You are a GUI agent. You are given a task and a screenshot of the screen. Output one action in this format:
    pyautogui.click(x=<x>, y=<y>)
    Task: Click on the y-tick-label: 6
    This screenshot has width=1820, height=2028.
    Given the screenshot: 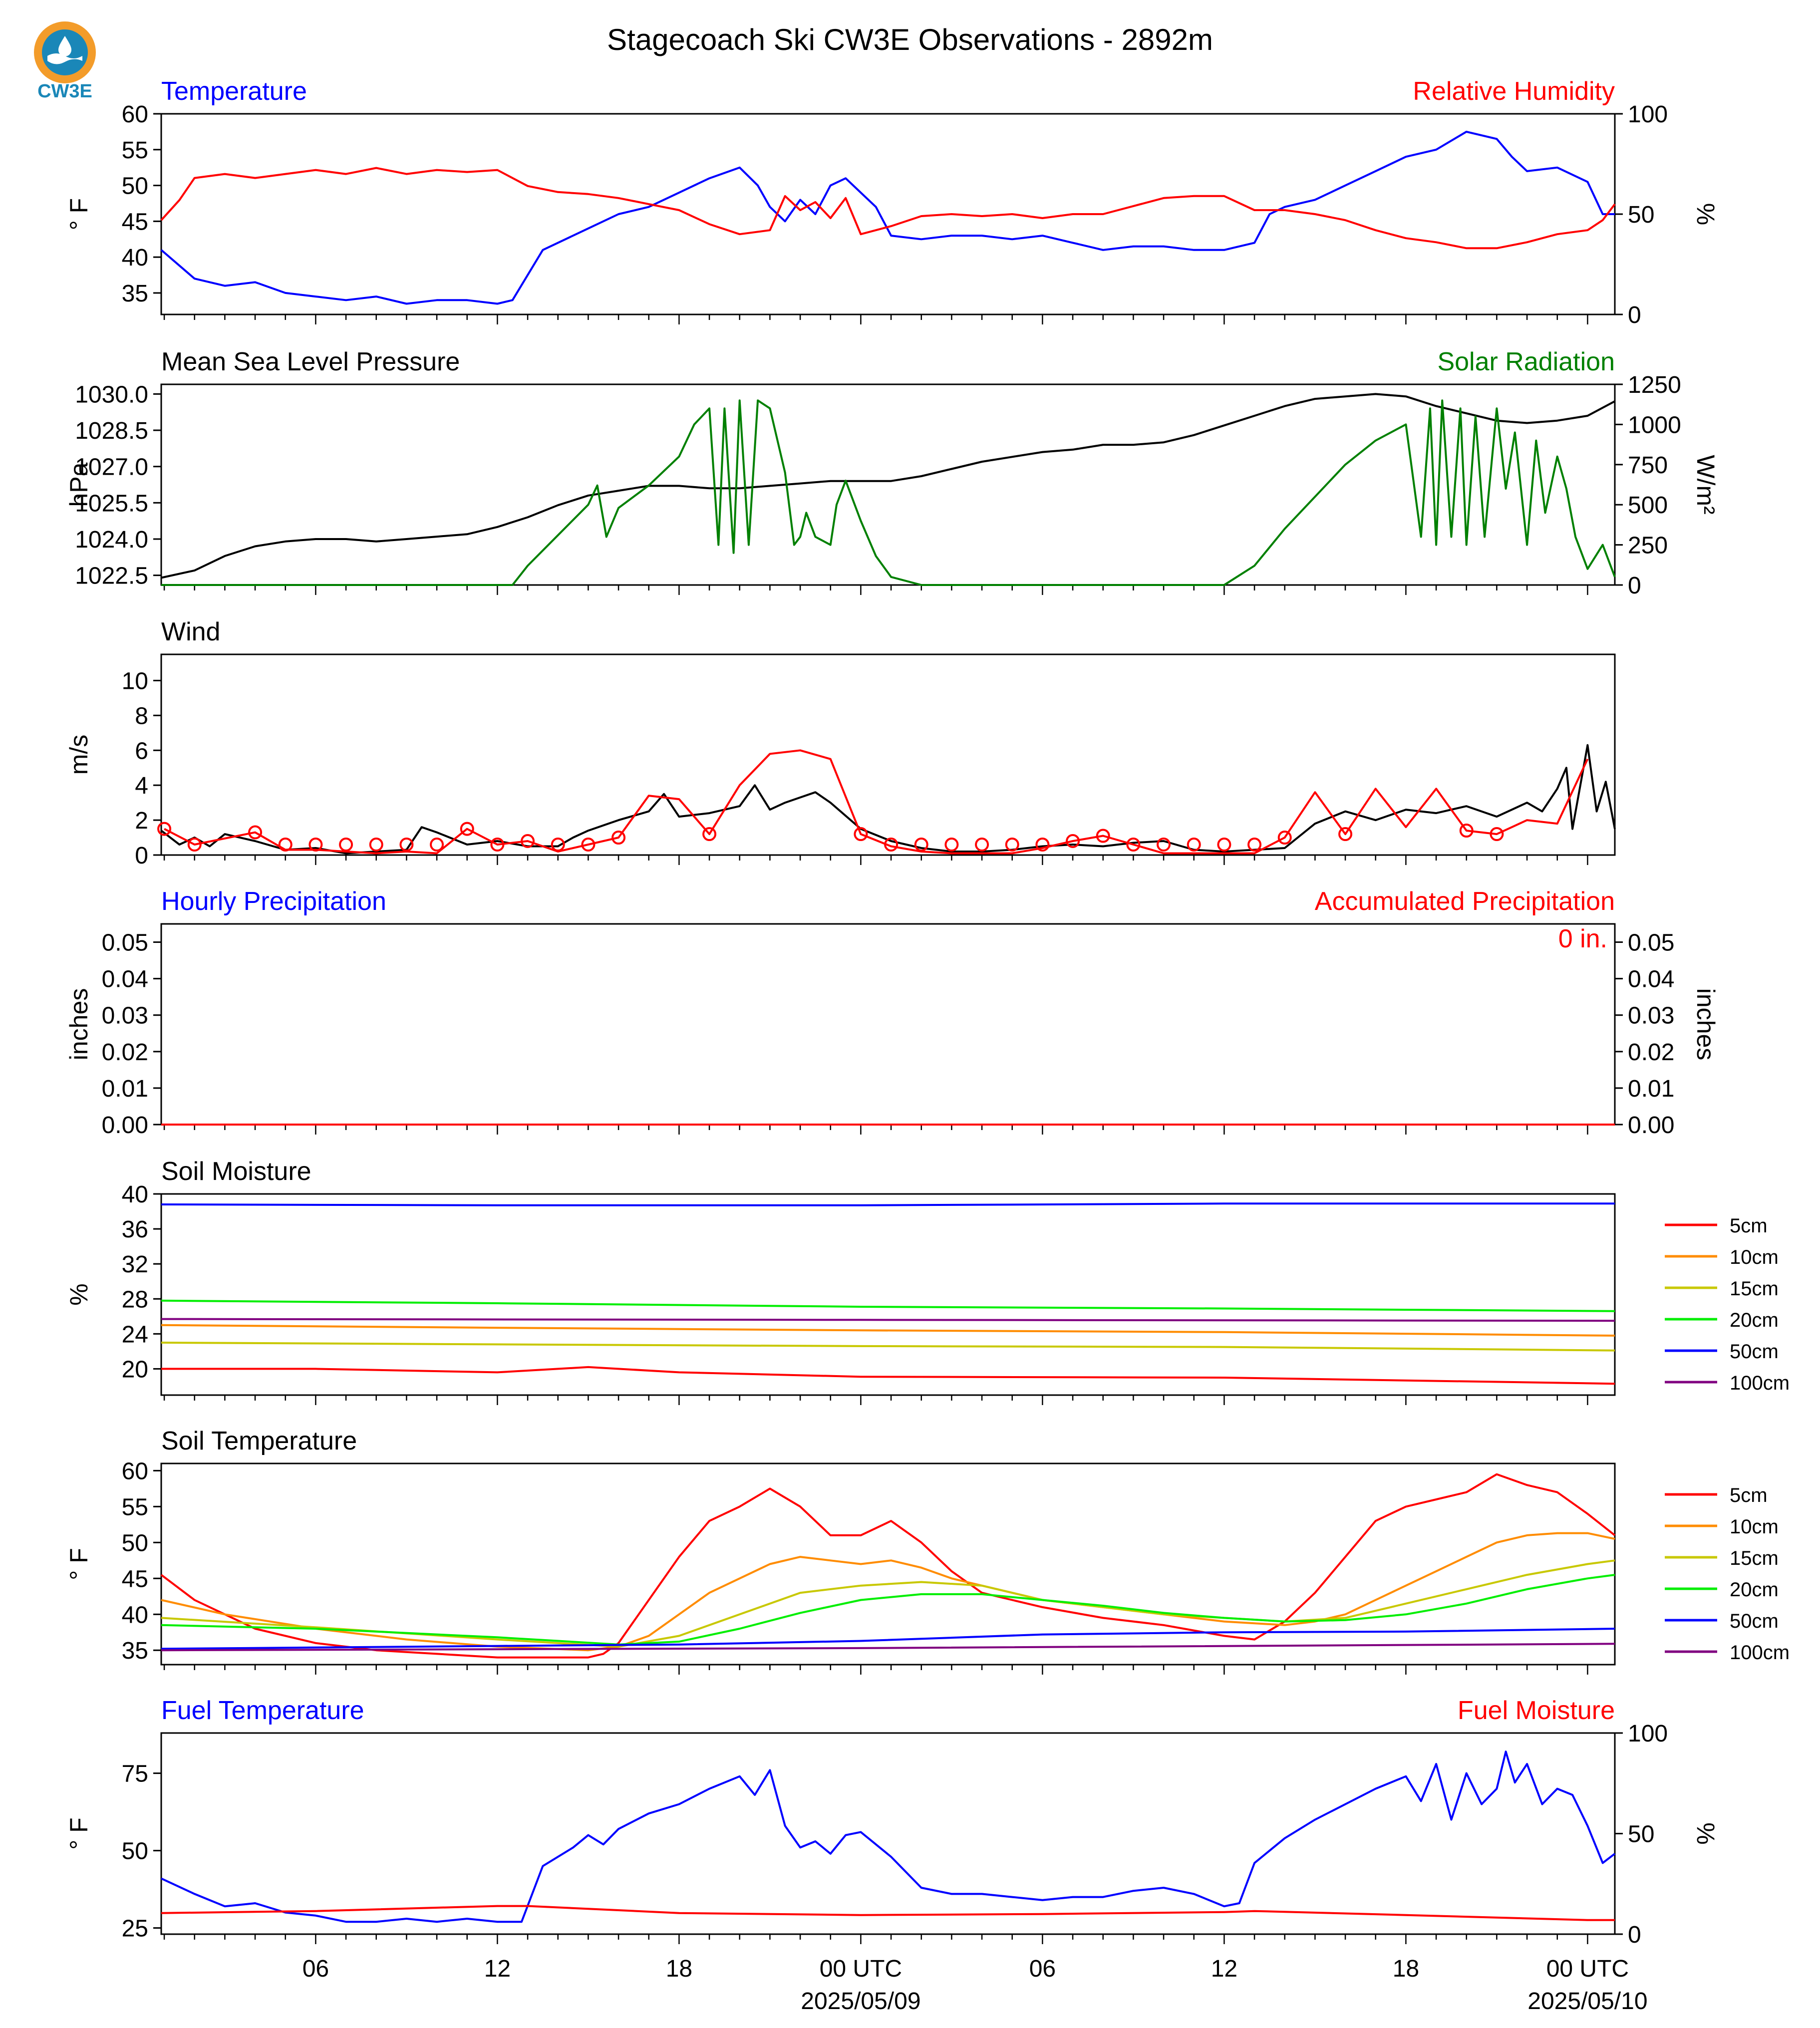 What is the action you would take?
    pyautogui.click(x=141, y=751)
    